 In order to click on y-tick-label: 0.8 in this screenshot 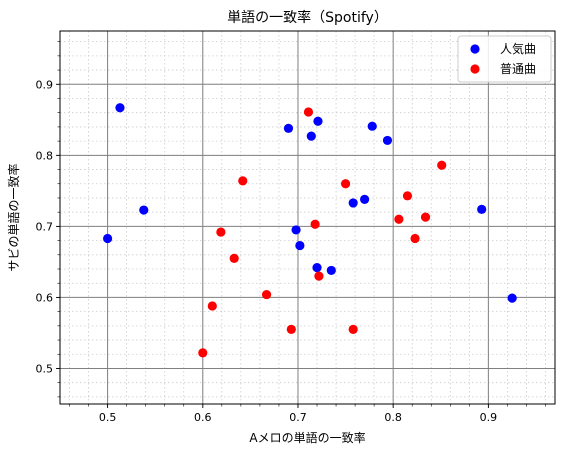, I will do `click(45, 155)`.